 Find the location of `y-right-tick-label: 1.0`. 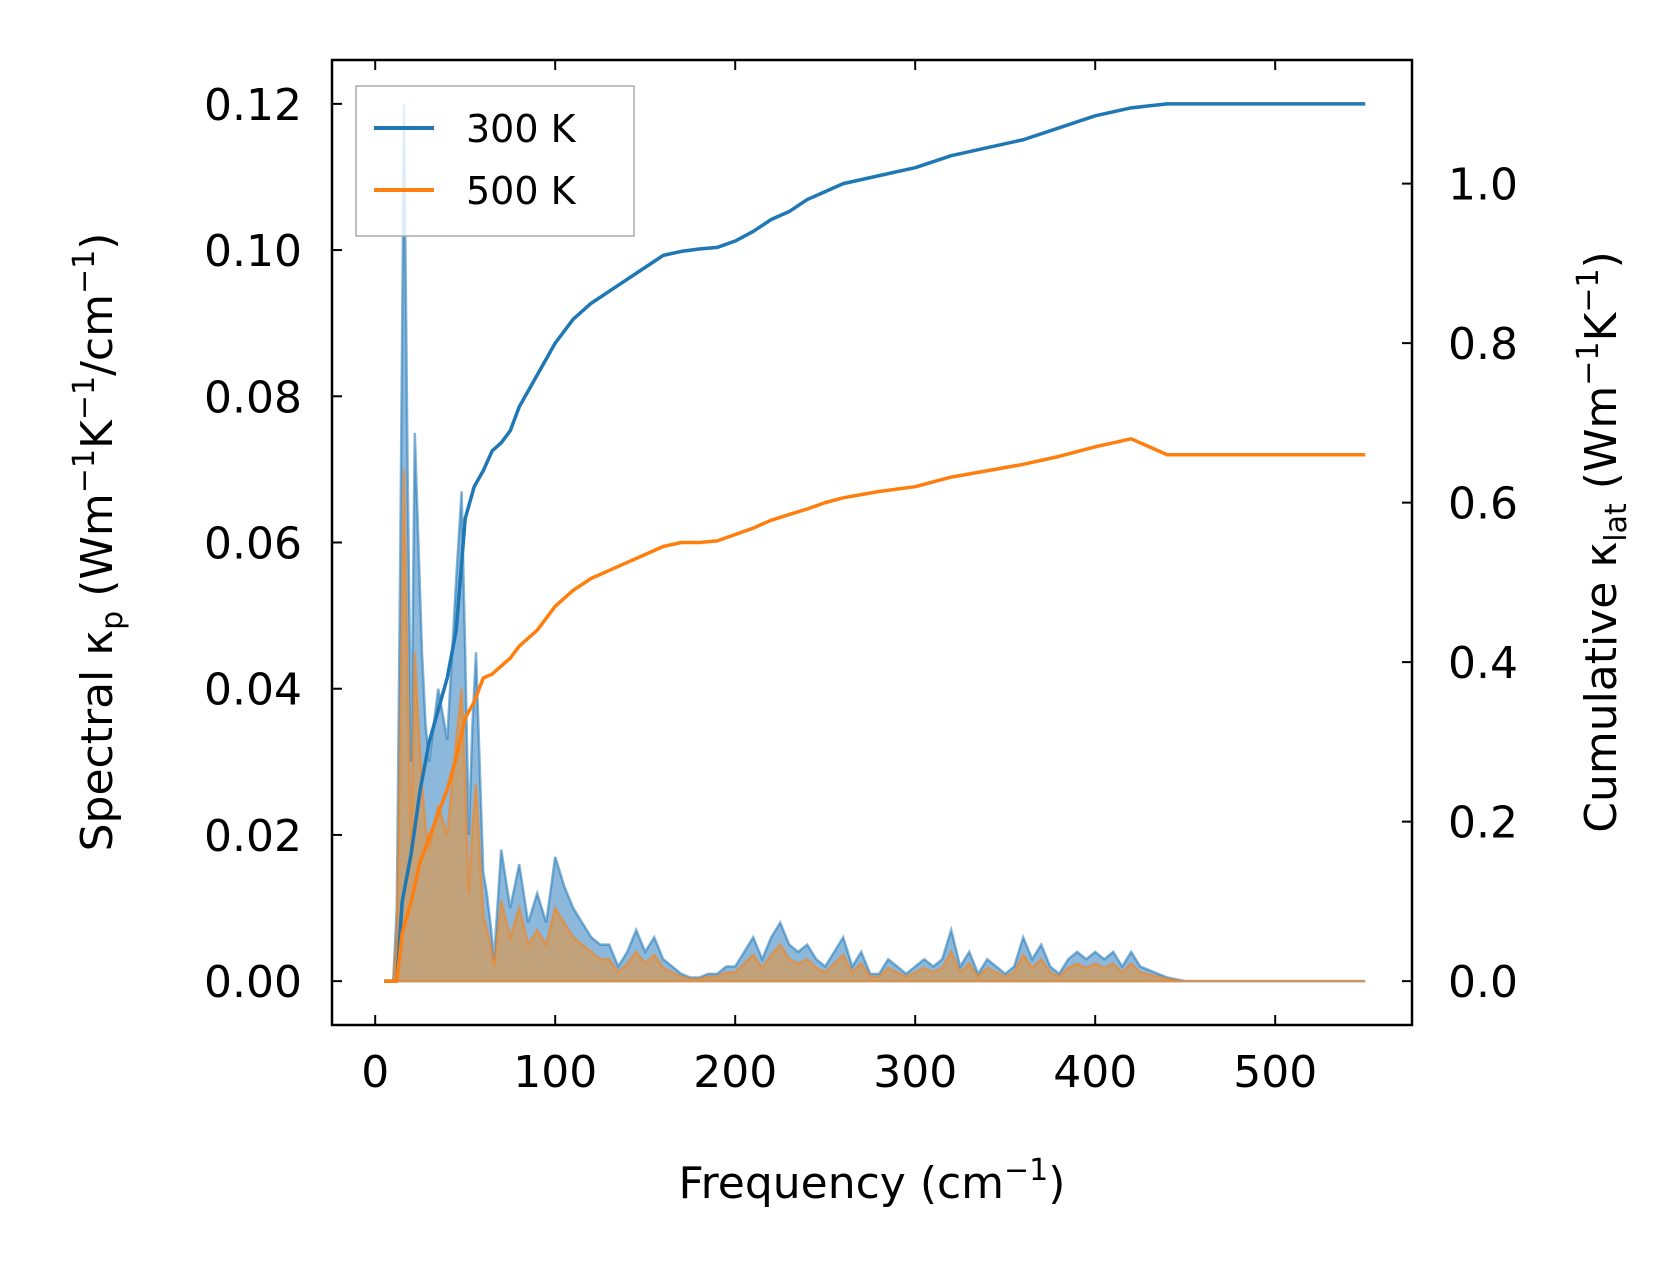

y-right-tick-label: 1.0 is located at coordinates (1483, 185).